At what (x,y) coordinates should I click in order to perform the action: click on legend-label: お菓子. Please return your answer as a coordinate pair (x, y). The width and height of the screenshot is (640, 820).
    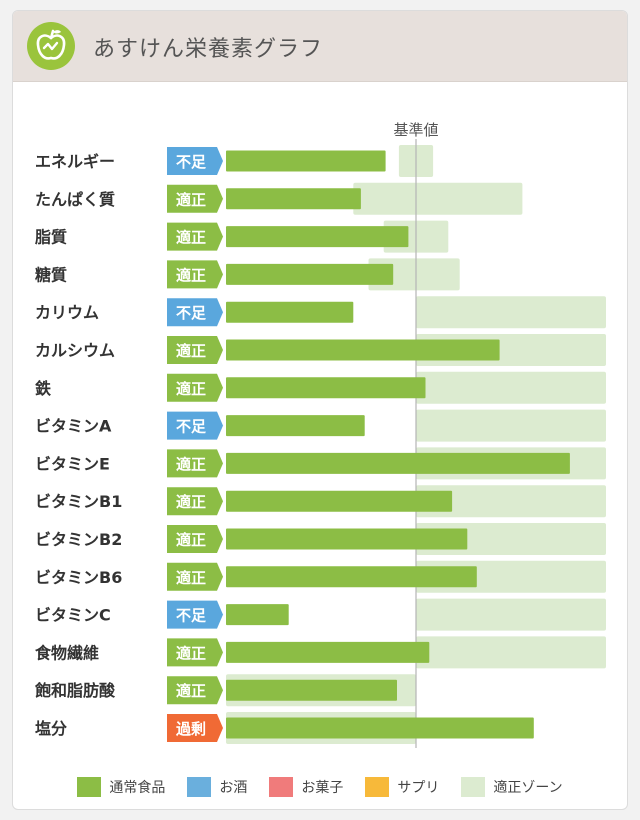
    Looking at the image, I should click on (322, 788).